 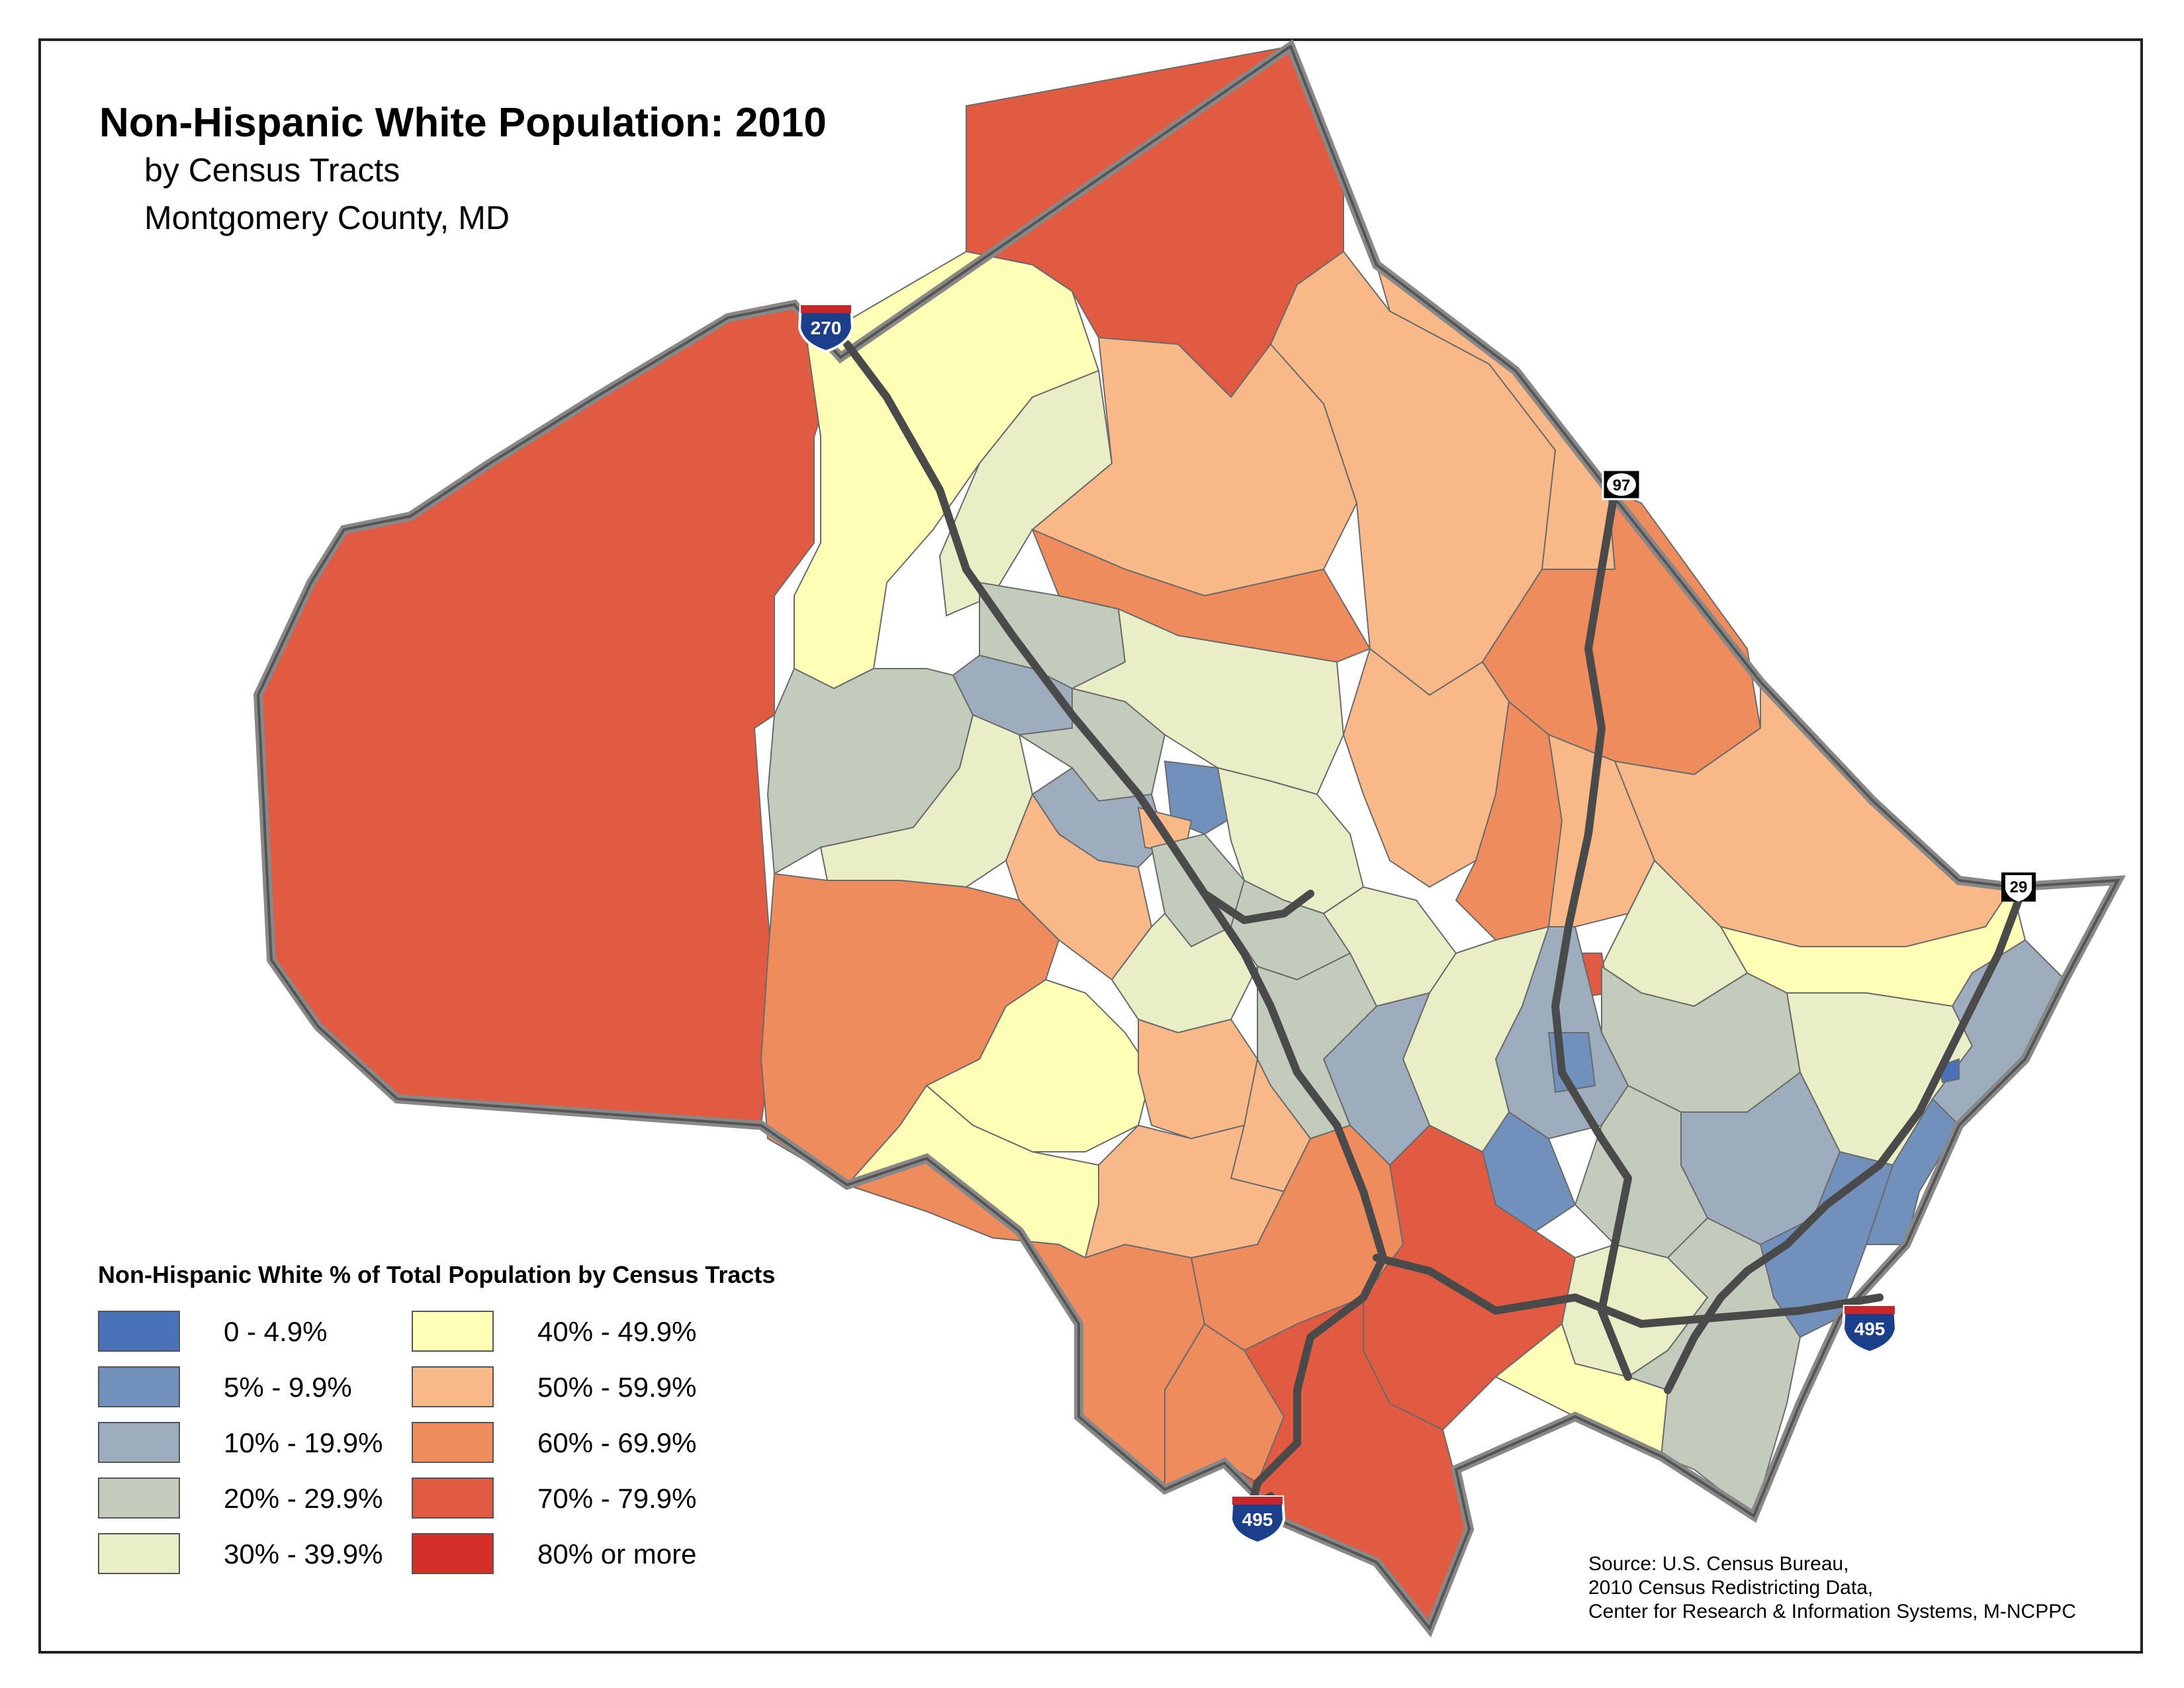 I want to click on legend-item-9: 80% or more, so click(x=570, y=1553).